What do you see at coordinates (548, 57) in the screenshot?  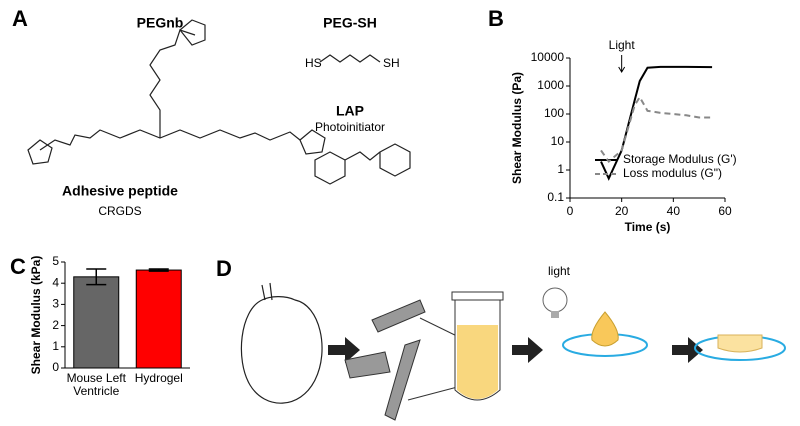 I see `y-tick-label: 10000` at bounding box center [548, 57].